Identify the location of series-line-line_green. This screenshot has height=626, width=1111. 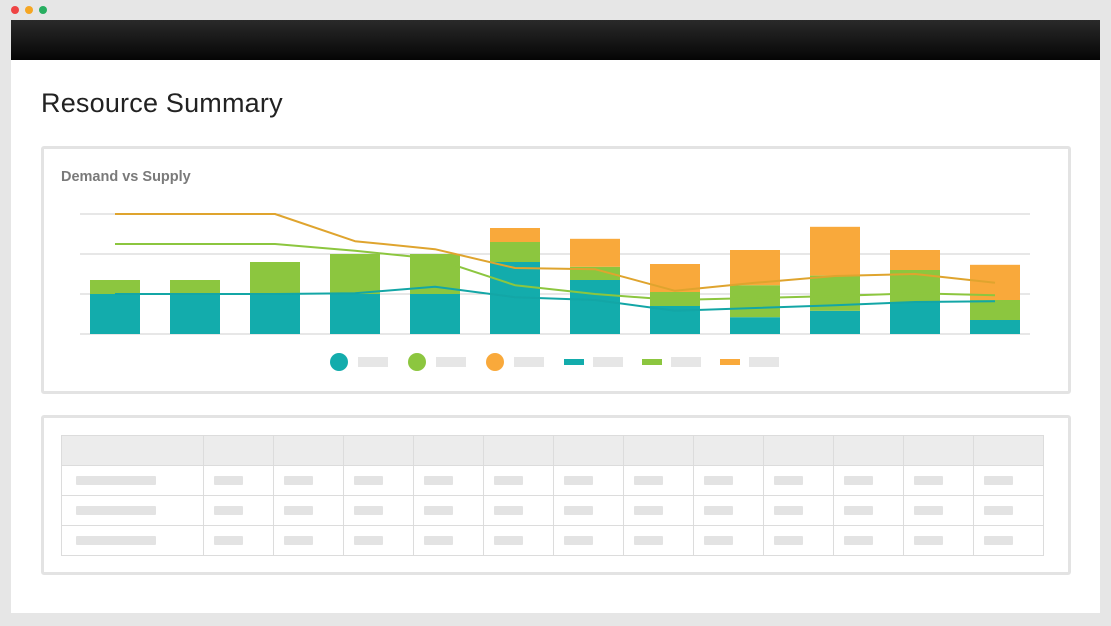
(555, 272).